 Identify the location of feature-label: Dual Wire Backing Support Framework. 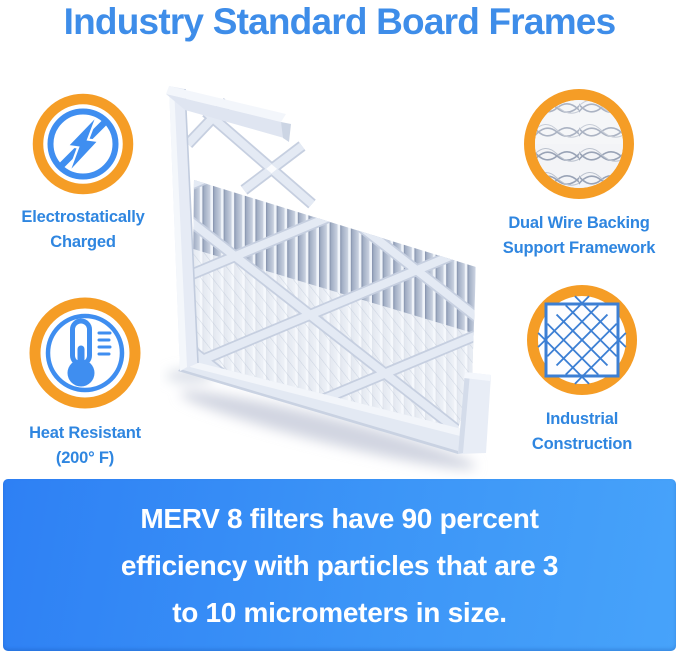
(579, 235).